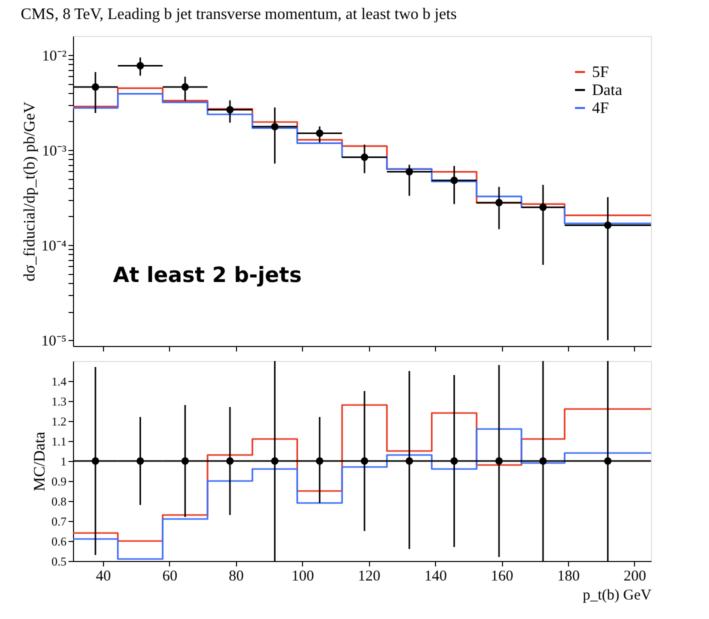 The width and height of the screenshot is (709, 619). I want to click on y-tick-label: 10⁻², so click(54, 56).